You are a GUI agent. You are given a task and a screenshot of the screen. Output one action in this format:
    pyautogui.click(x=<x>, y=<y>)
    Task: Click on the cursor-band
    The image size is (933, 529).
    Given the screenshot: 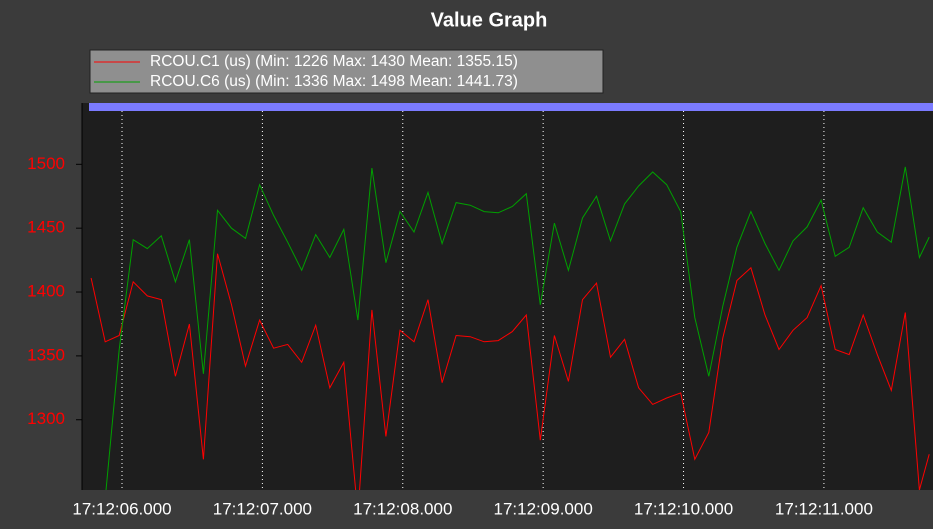 What is the action you would take?
    pyautogui.click(x=511, y=107)
    